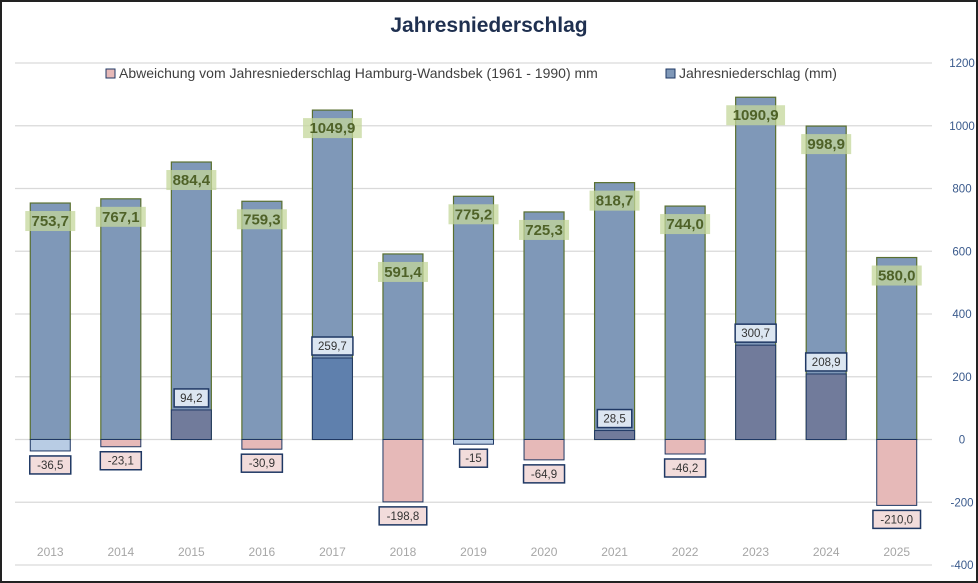 The image size is (978, 583). I want to click on precip-data-label: 767,1, so click(121, 217).